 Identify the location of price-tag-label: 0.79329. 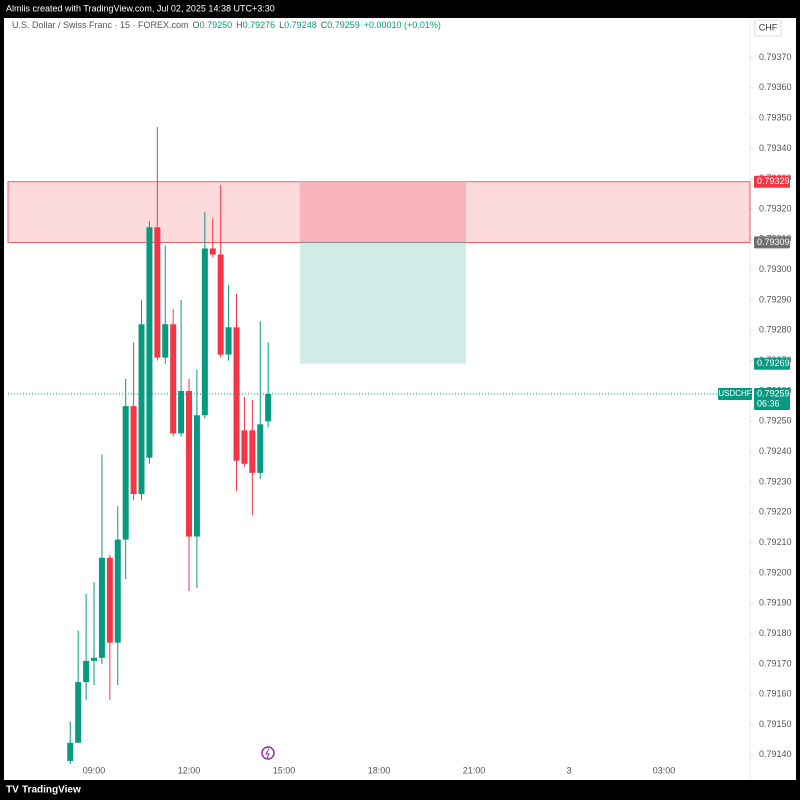
(773, 181).